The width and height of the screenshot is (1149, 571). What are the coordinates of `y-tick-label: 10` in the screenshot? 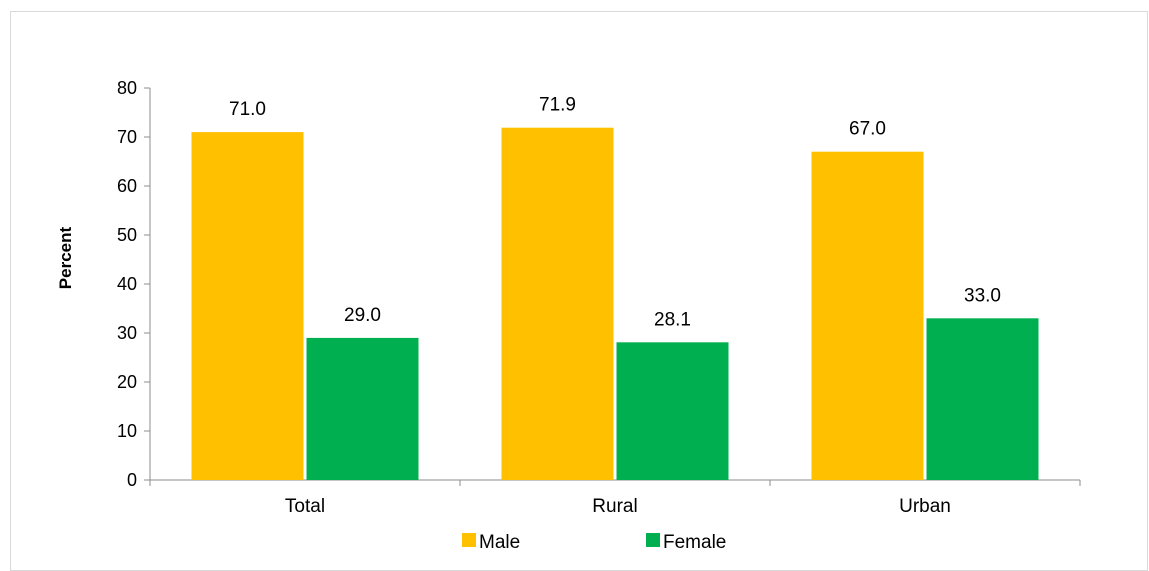 It's located at (127, 431).